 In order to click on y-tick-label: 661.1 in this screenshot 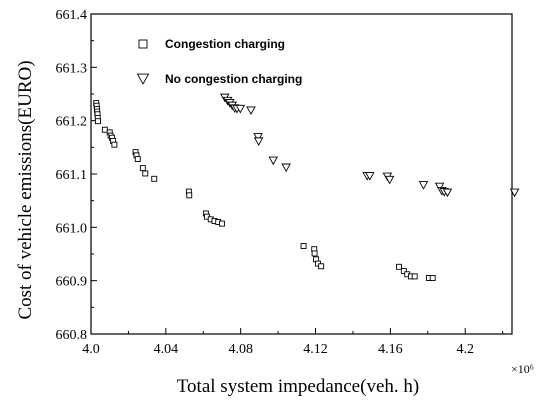, I will do `click(72, 175)`.